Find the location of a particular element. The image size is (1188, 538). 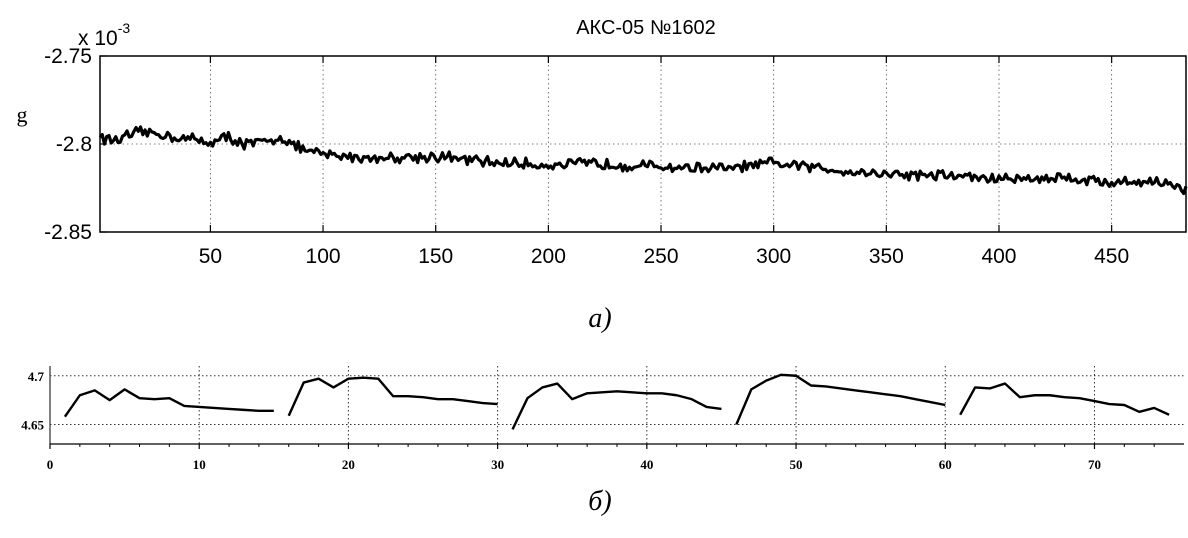

chart-a-y-tick-label: -2.85 is located at coordinates (68, 232).